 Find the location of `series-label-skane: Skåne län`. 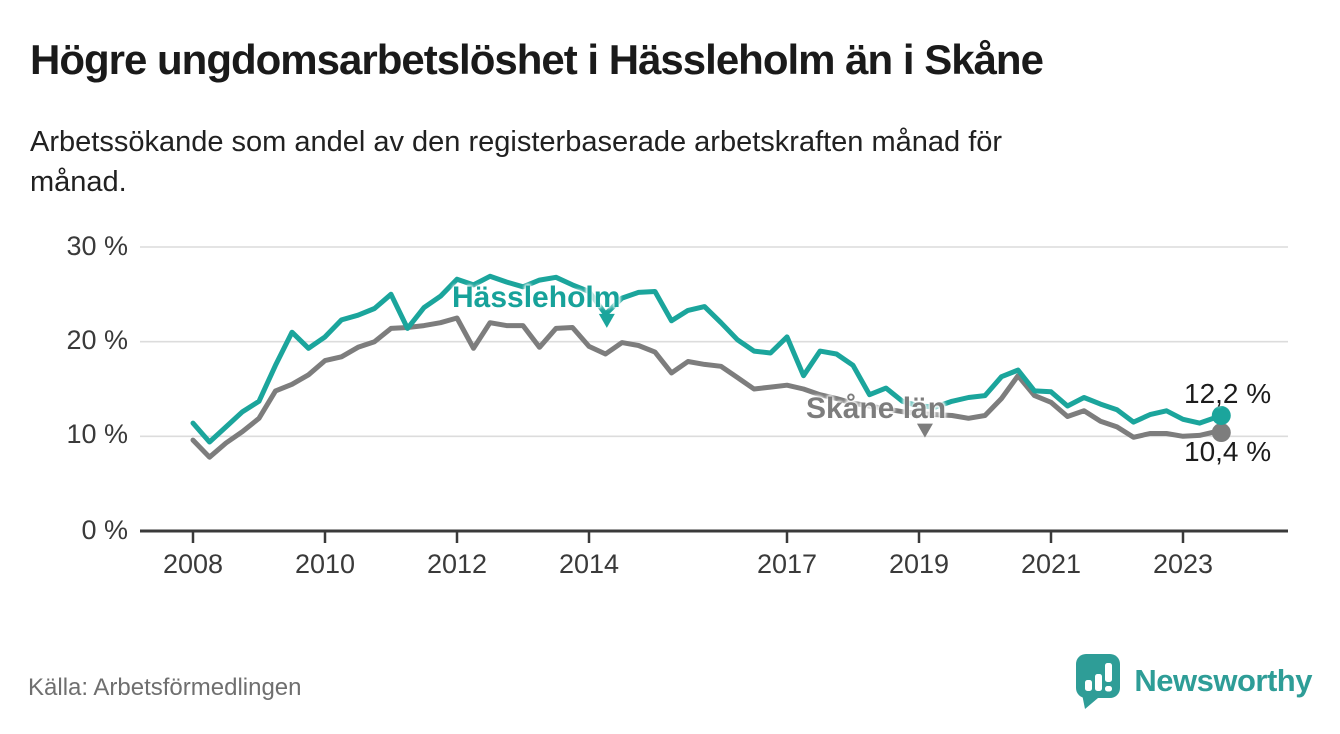

series-label-skane: Skåne län is located at coordinates (876, 408).